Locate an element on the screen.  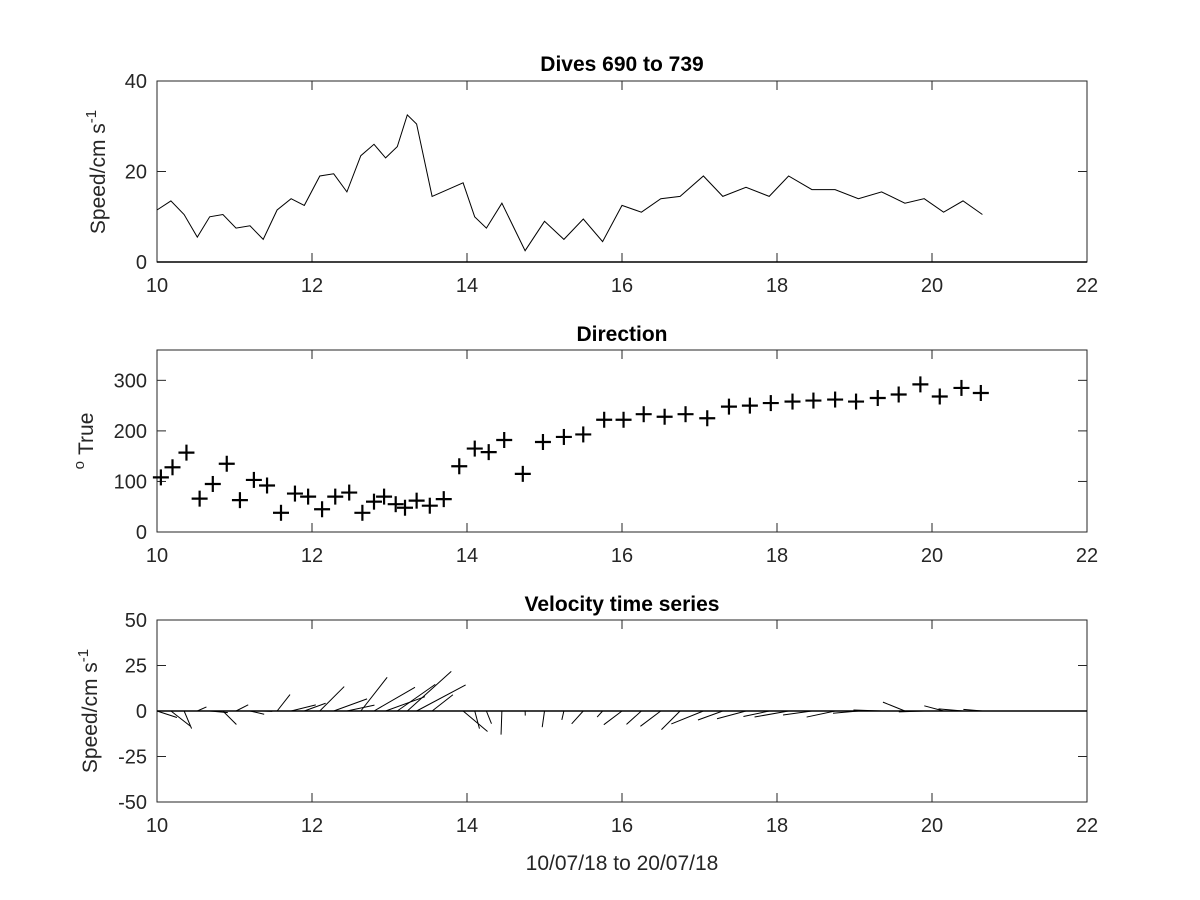
y-tick-label: 40 is located at coordinates (136, 82).